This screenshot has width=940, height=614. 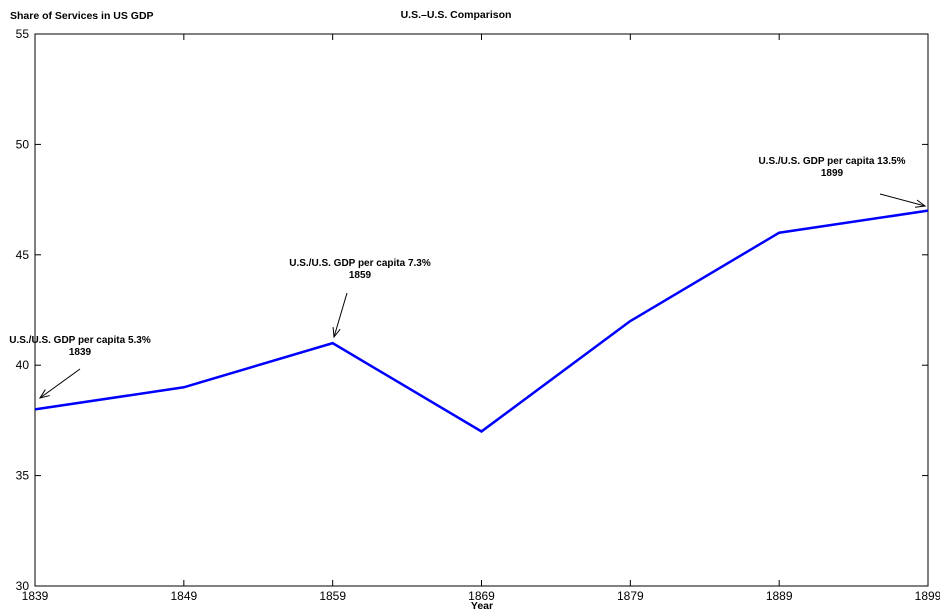 I want to click on y-axis-label: Share of Services in US GDP, so click(x=82, y=16).